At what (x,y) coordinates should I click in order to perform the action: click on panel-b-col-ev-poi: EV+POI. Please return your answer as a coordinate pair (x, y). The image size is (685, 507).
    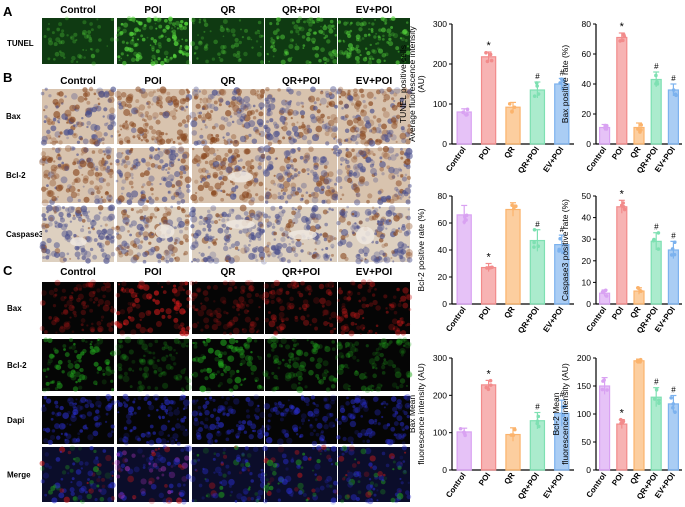
    Looking at the image, I should click on (374, 81).